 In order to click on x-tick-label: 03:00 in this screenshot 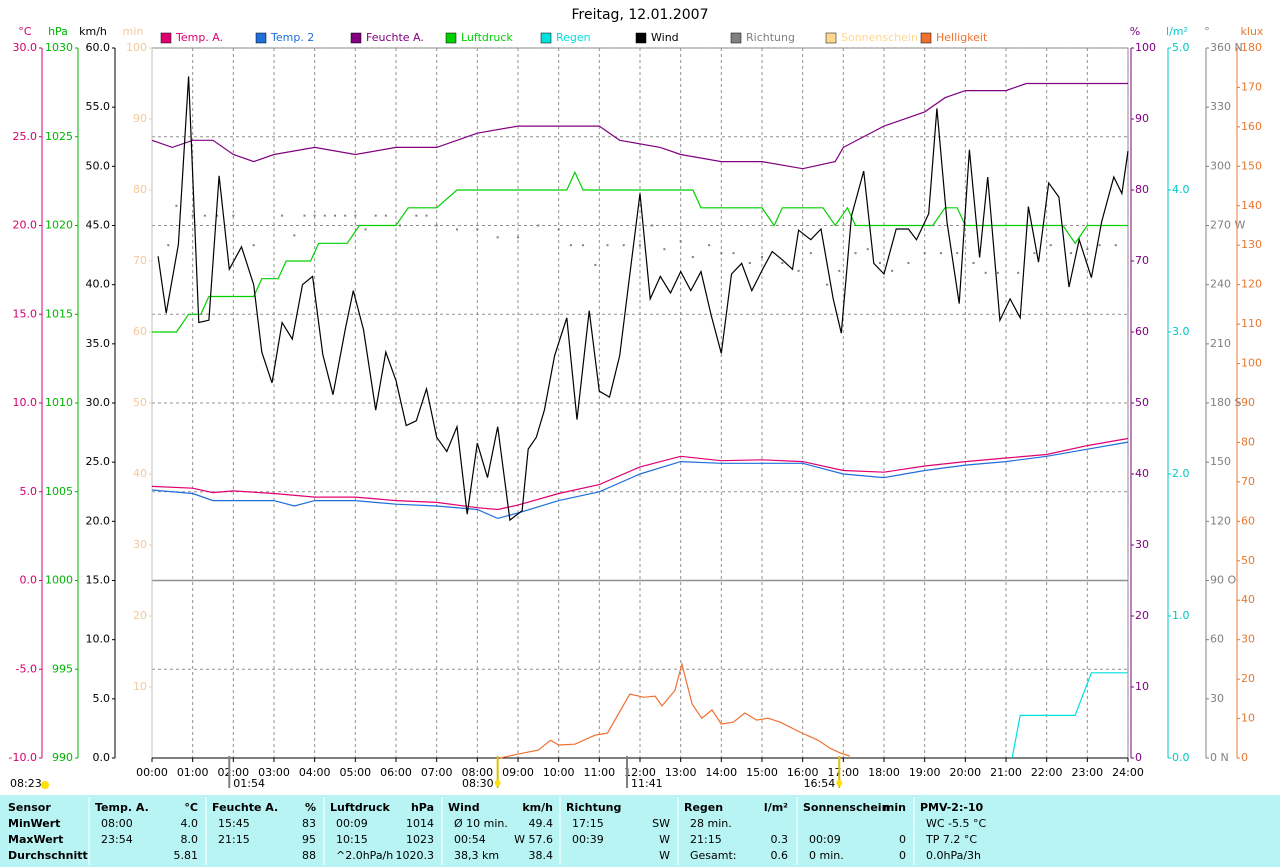, I will do `click(274, 772)`.